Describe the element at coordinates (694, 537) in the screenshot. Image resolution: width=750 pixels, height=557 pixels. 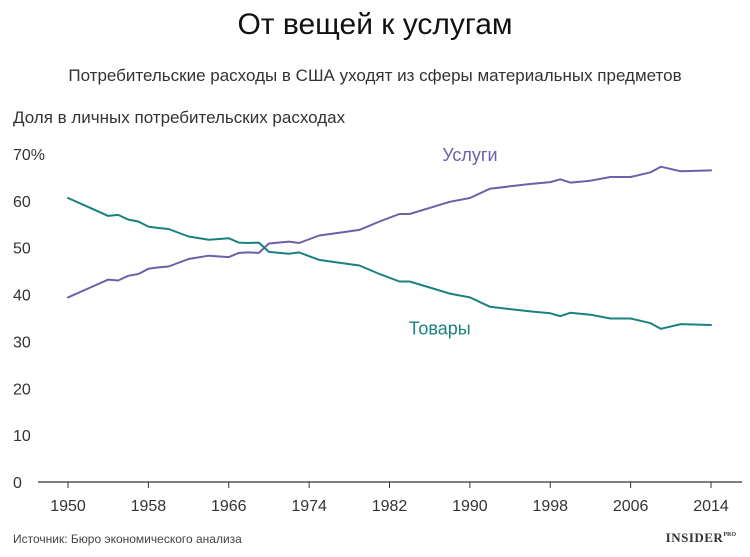
I see `brand-name: INSIDER` at that location.